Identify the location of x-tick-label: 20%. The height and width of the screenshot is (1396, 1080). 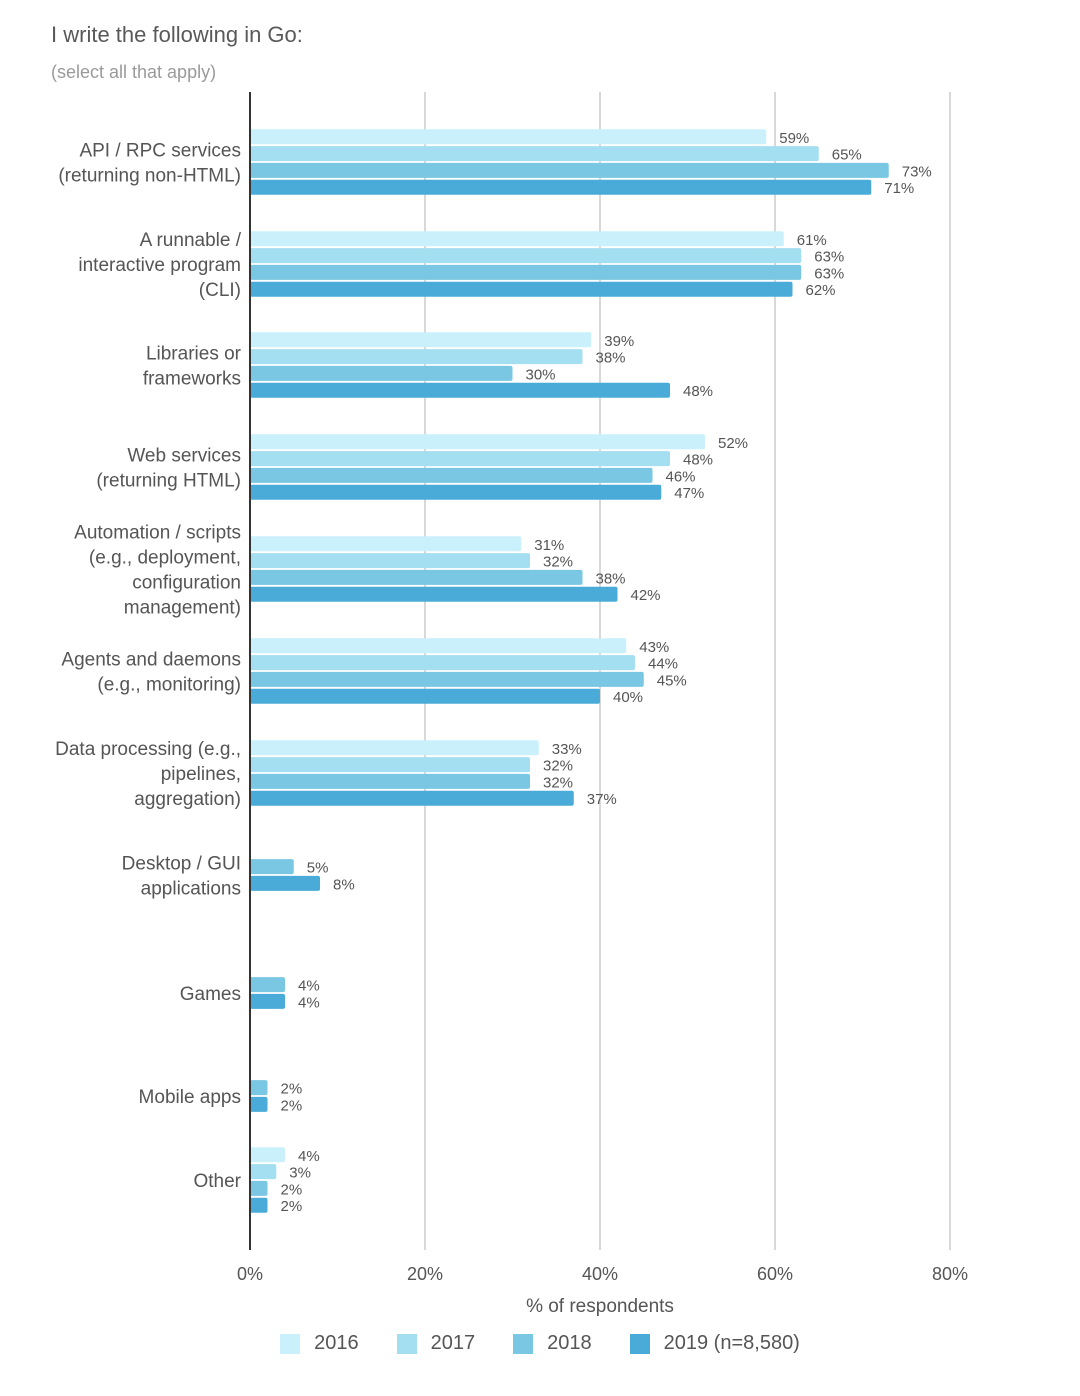
(425, 1274).